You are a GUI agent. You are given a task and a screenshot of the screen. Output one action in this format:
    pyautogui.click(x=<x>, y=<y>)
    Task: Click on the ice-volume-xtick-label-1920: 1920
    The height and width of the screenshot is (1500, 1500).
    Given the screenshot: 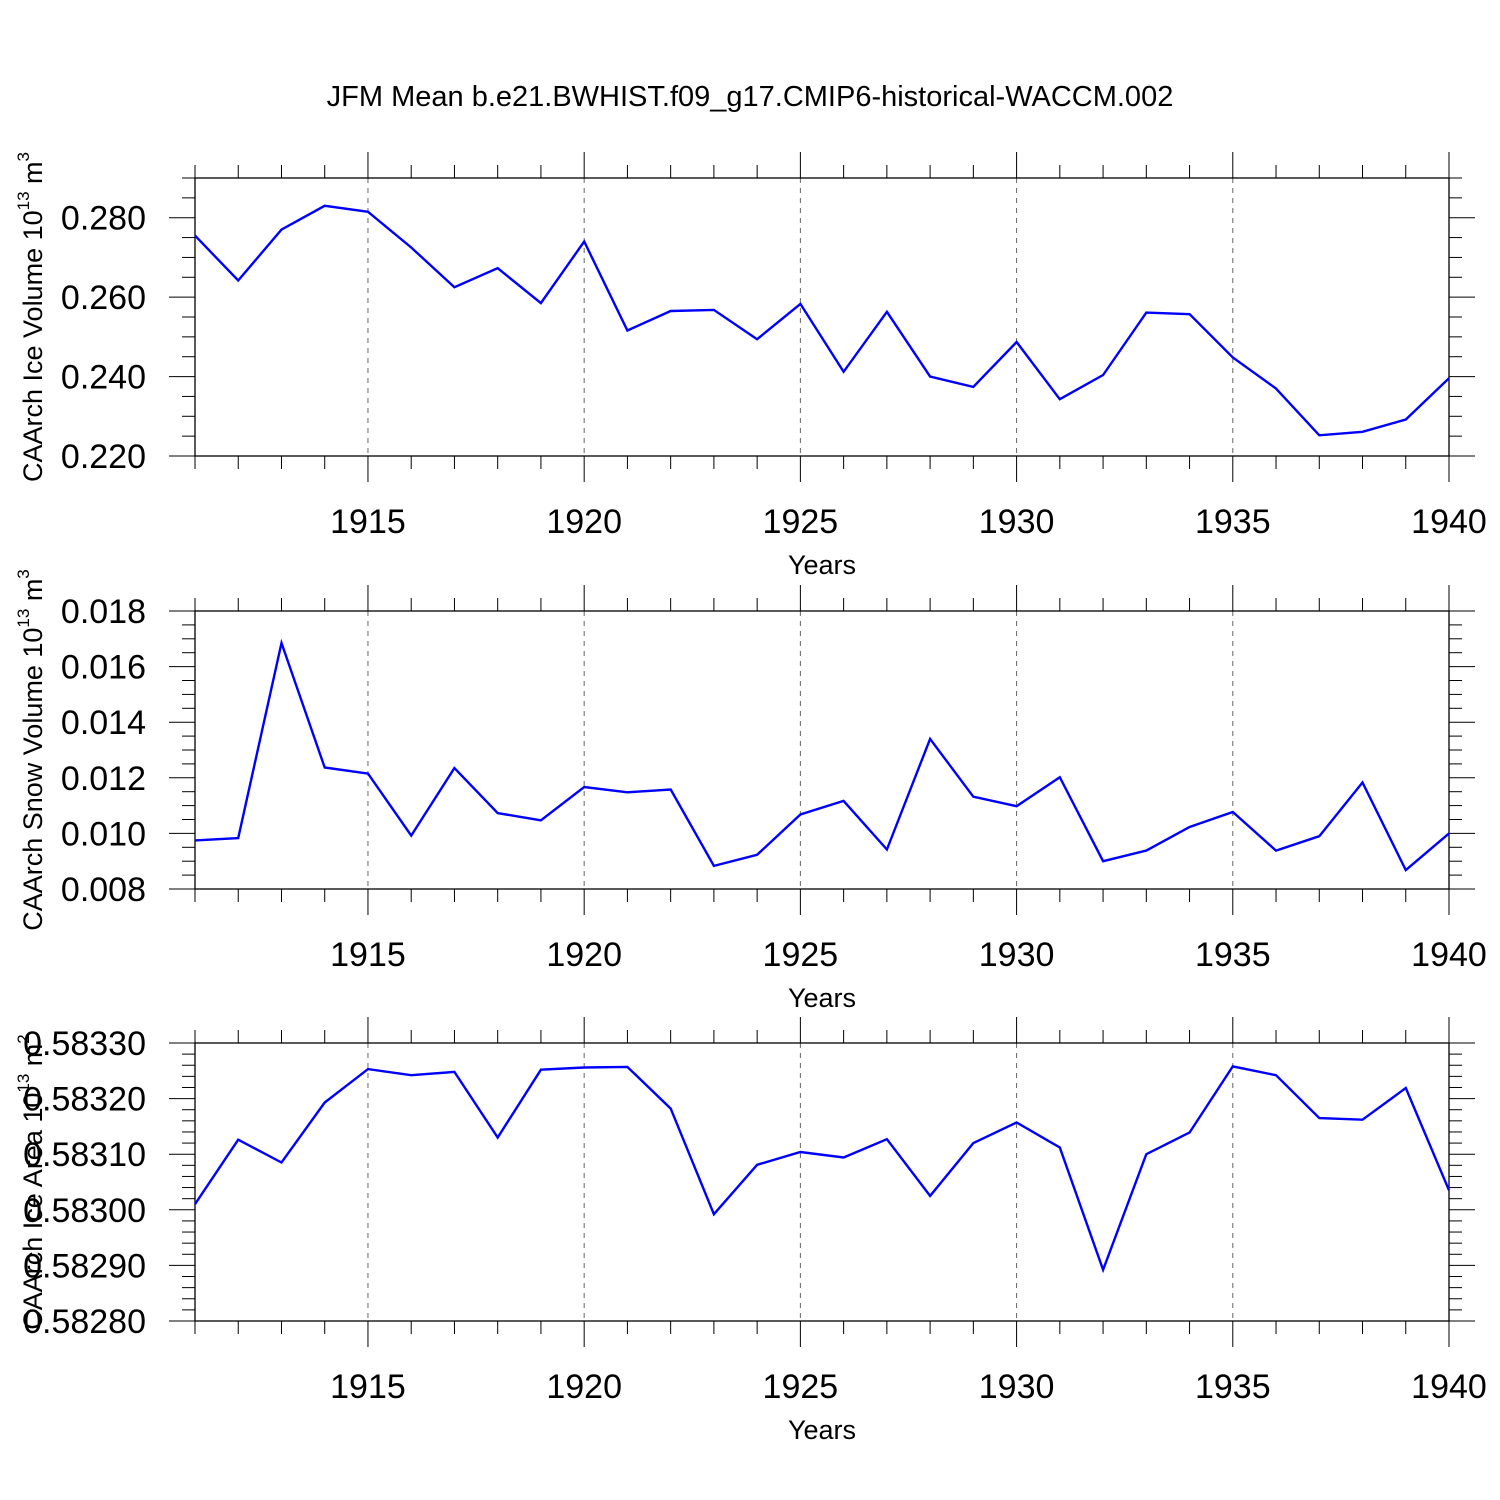 What is the action you would take?
    pyautogui.click(x=584, y=522)
    